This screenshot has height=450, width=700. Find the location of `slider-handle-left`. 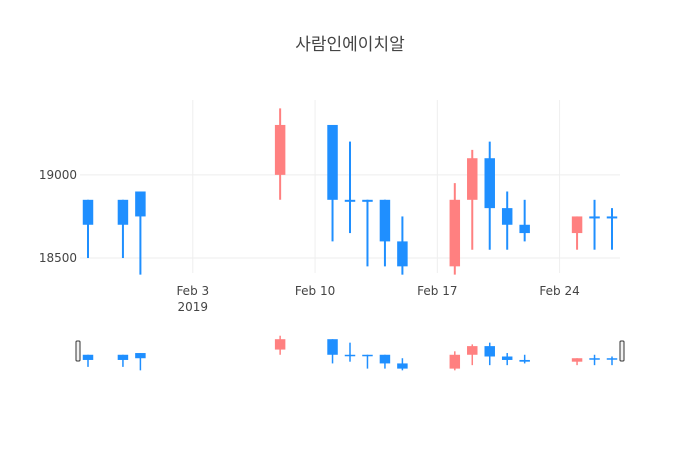

slider-handle-left is located at coordinates (78, 351).